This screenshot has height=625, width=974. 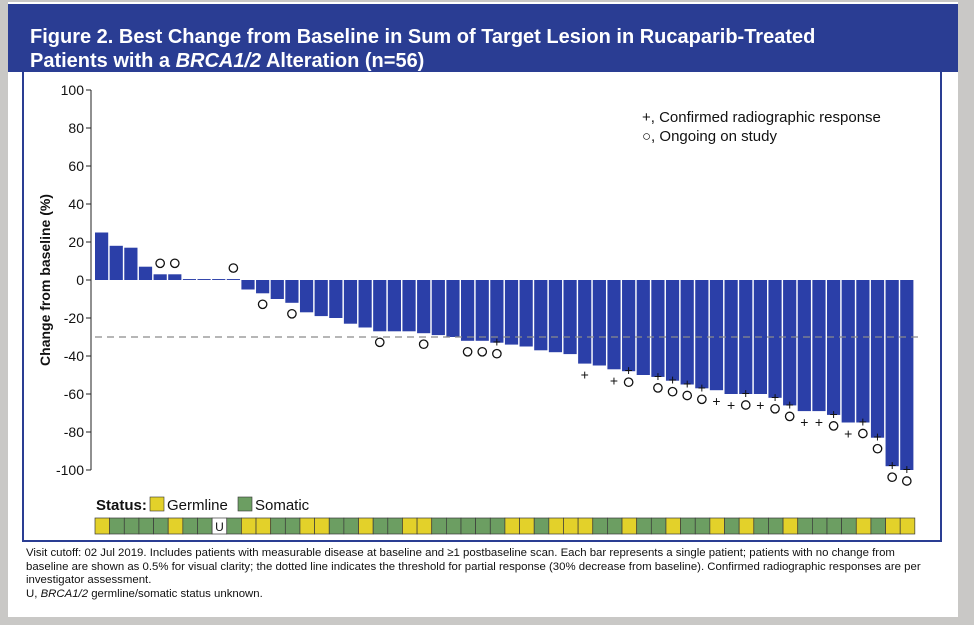 What do you see at coordinates (74, 318) in the screenshot?
I see `y-tick-label: -20` at bounding box center [74, 318].